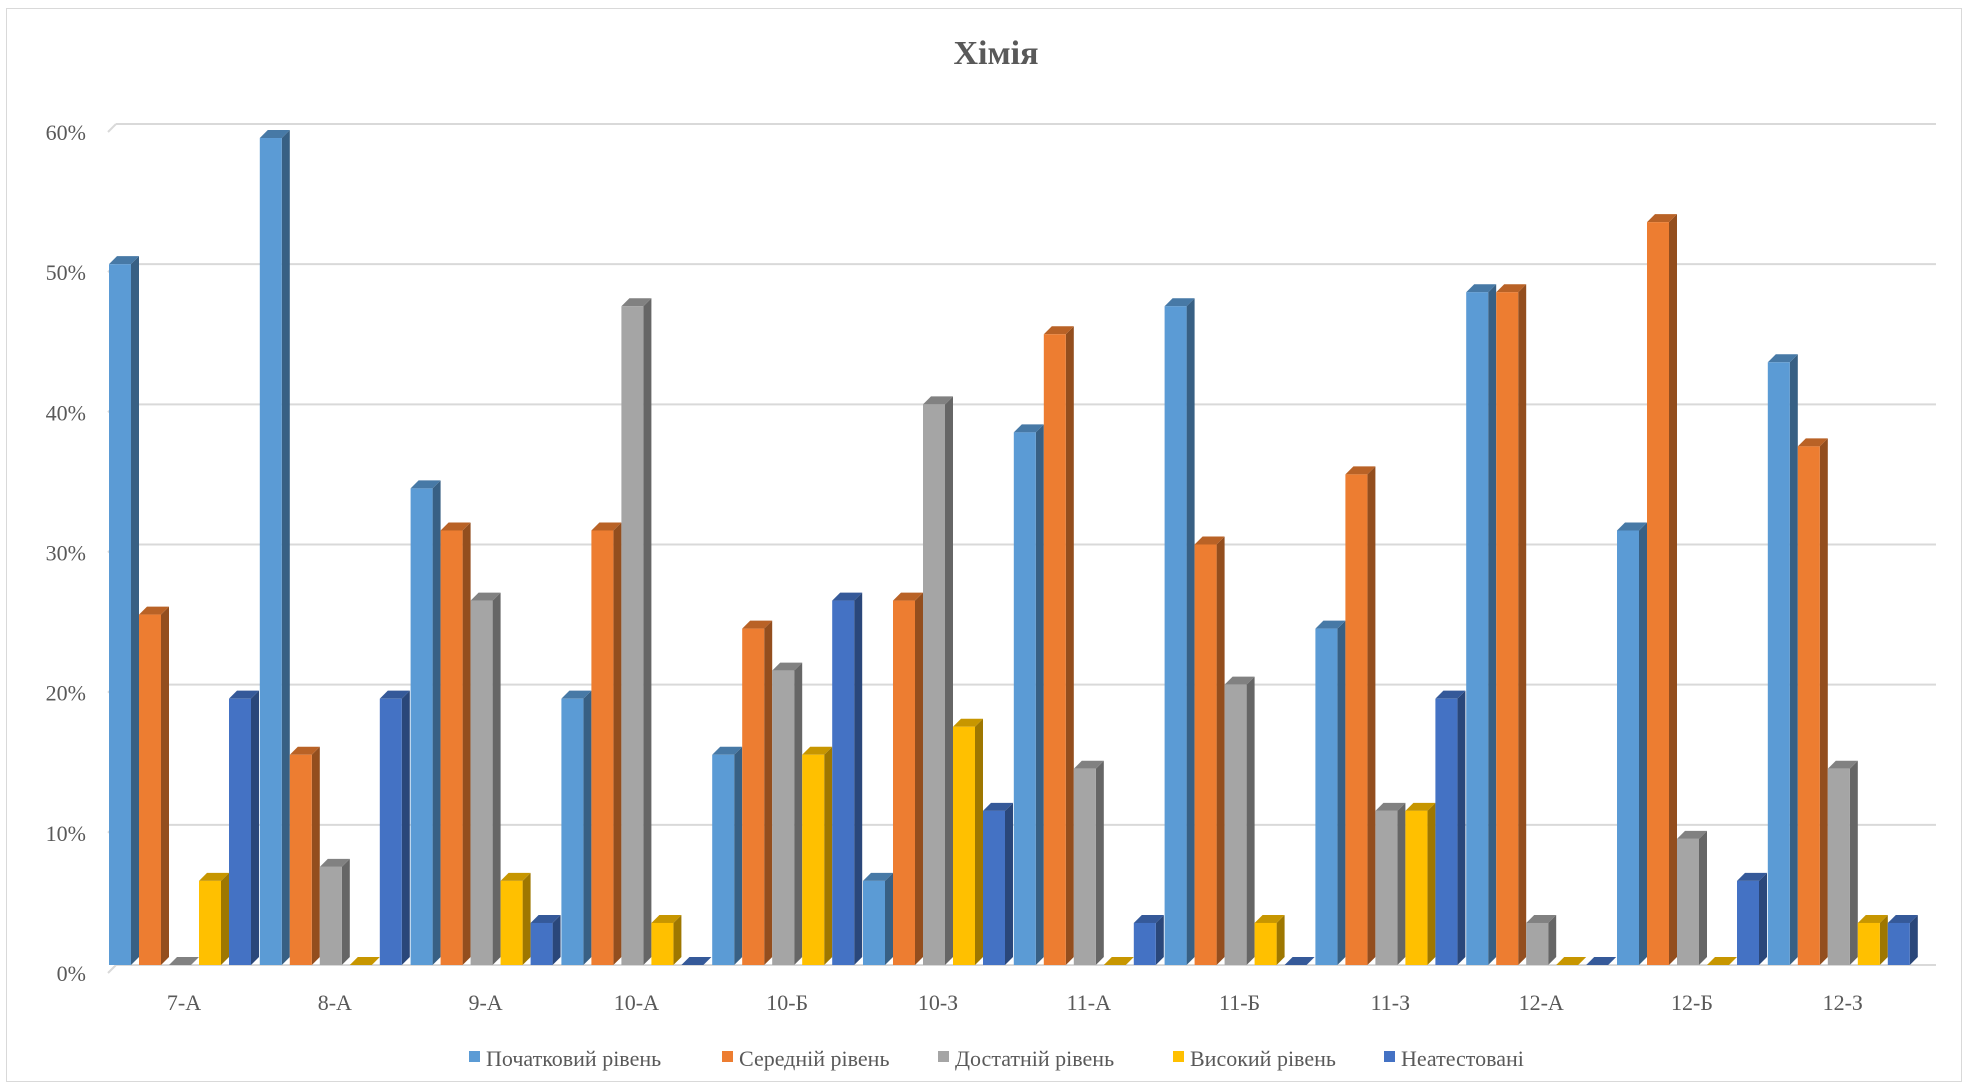 Image resolution: width=1970 pixels, height=1089 pixels. Describe the element at coordinates (814, 1058) in the screenshot. I see `legend-label: Середній рівень` at that location.